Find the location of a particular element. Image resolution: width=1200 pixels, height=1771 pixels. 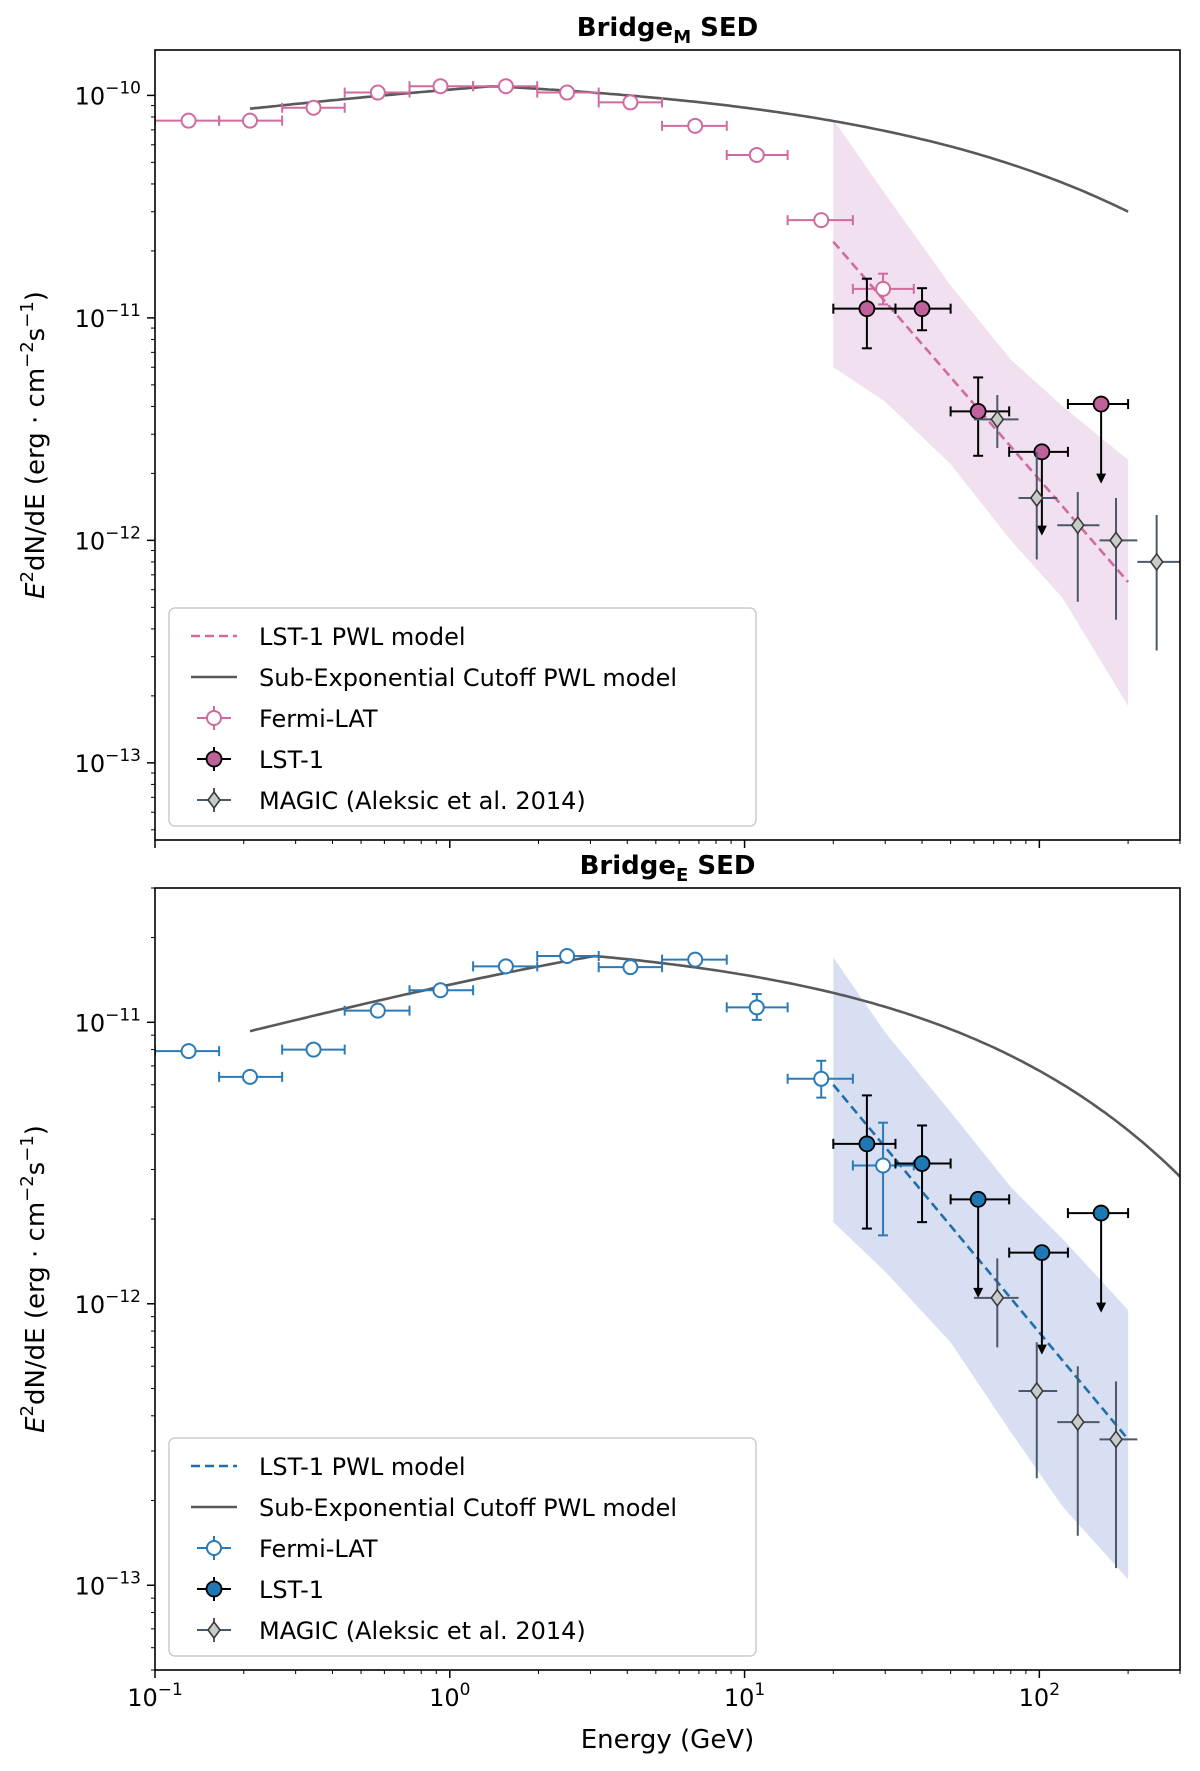

y-label-e: E is located at coordinates (36, 590).